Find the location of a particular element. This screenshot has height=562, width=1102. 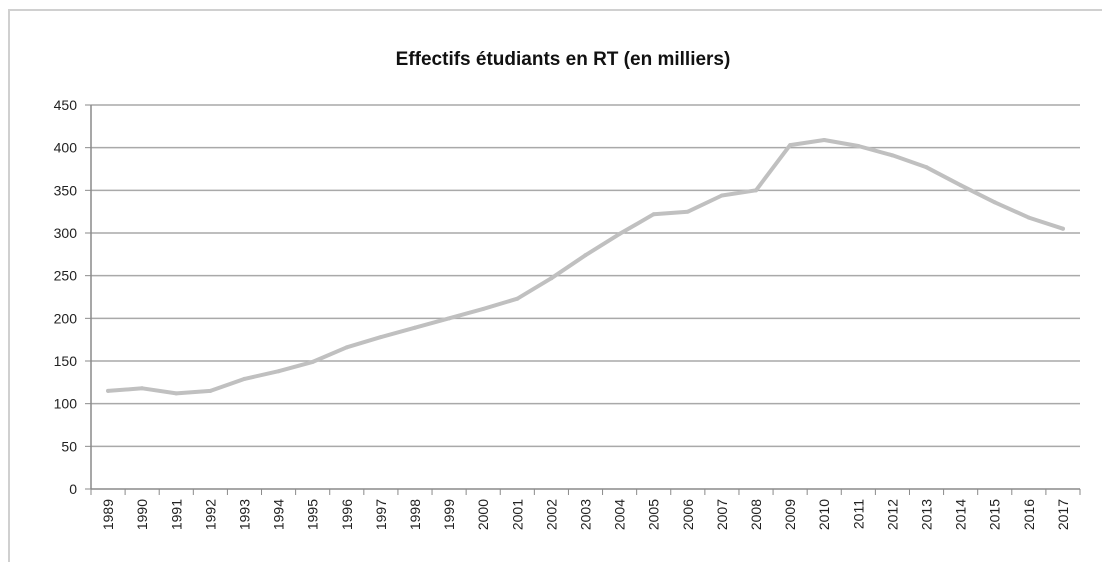

x-tick-label: 2005 is located at coordinates (654, 514).